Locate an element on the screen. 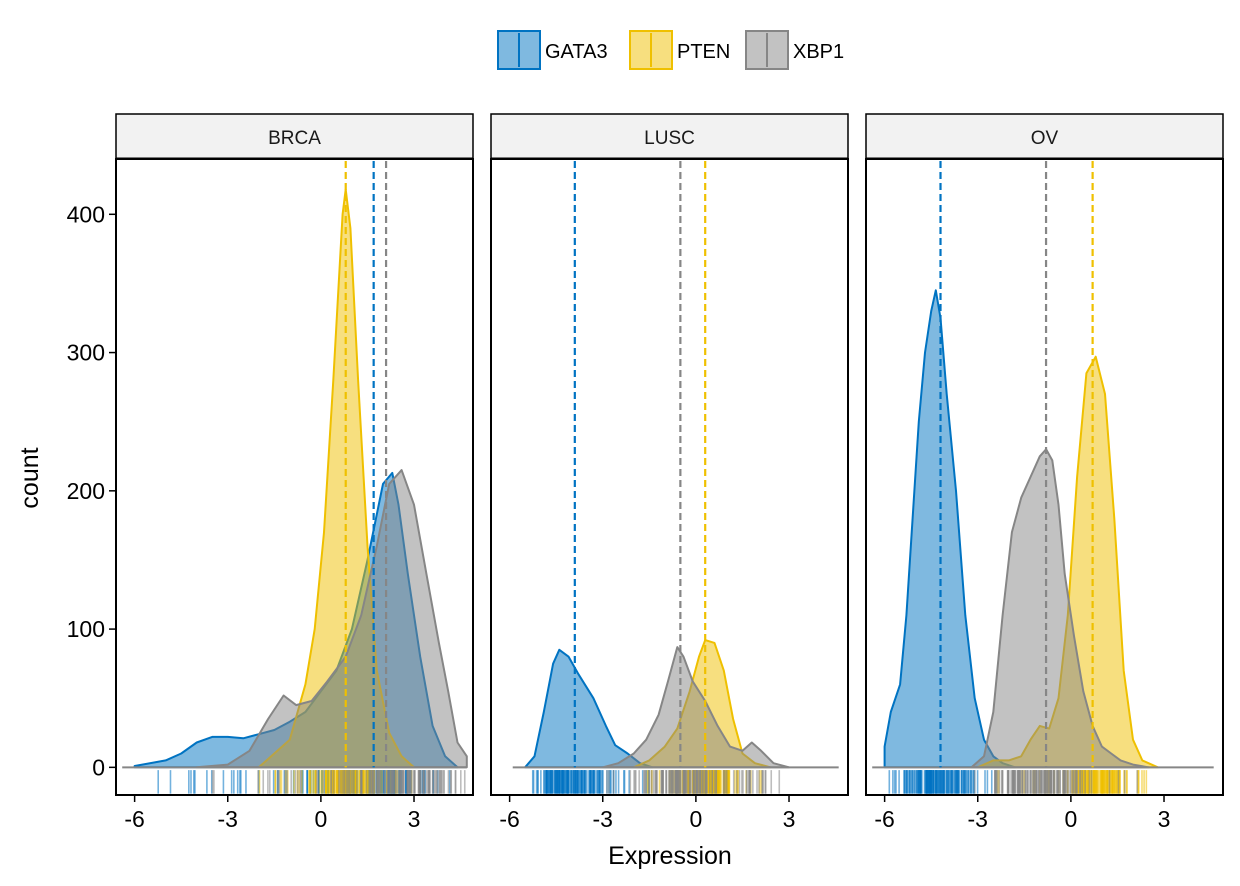 The width and height of the screenshot is (1240, 886). y-tick-label: 400 is located at coordinates (86, 214).